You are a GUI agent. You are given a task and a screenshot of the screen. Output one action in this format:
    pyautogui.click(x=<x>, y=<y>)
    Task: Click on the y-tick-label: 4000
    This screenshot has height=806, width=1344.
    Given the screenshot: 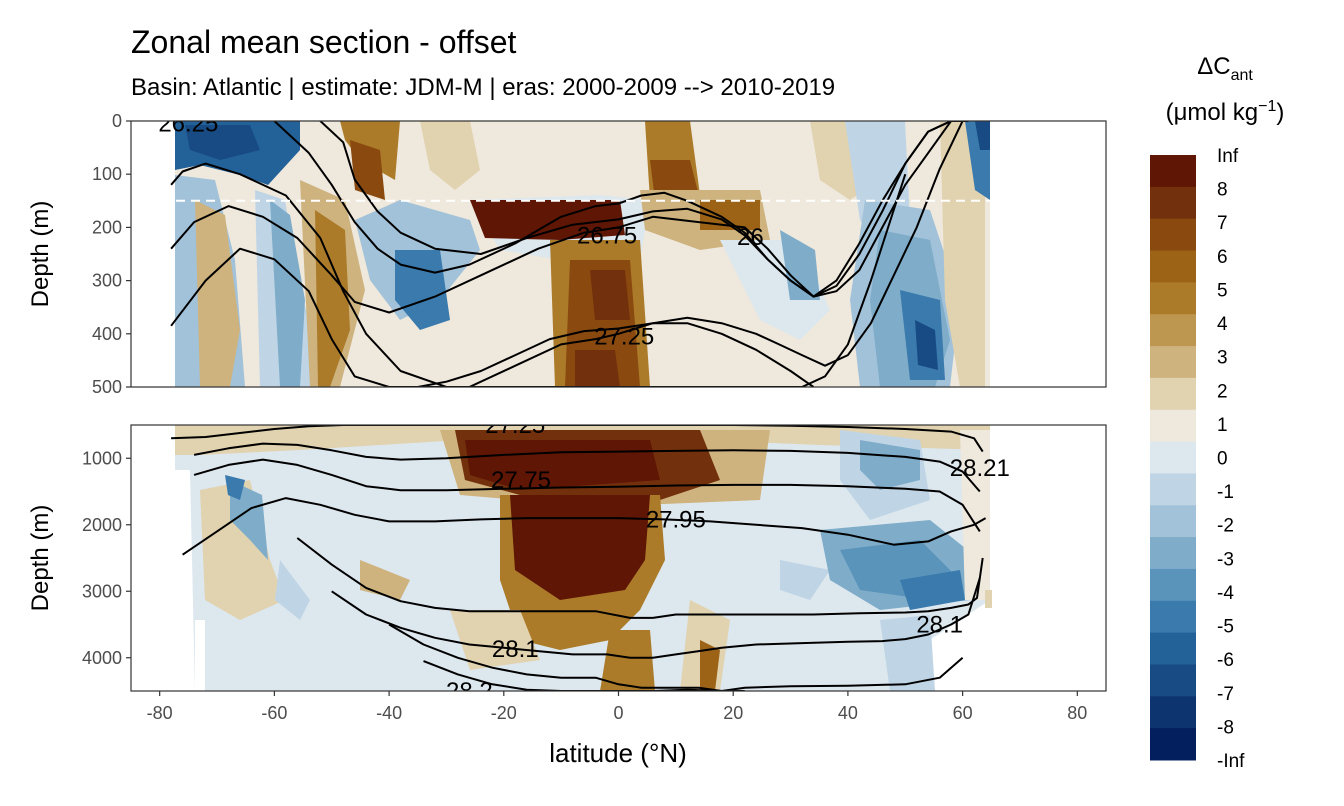 What is the action you would take?
    pyautogui.click(x=102, y=658)
    